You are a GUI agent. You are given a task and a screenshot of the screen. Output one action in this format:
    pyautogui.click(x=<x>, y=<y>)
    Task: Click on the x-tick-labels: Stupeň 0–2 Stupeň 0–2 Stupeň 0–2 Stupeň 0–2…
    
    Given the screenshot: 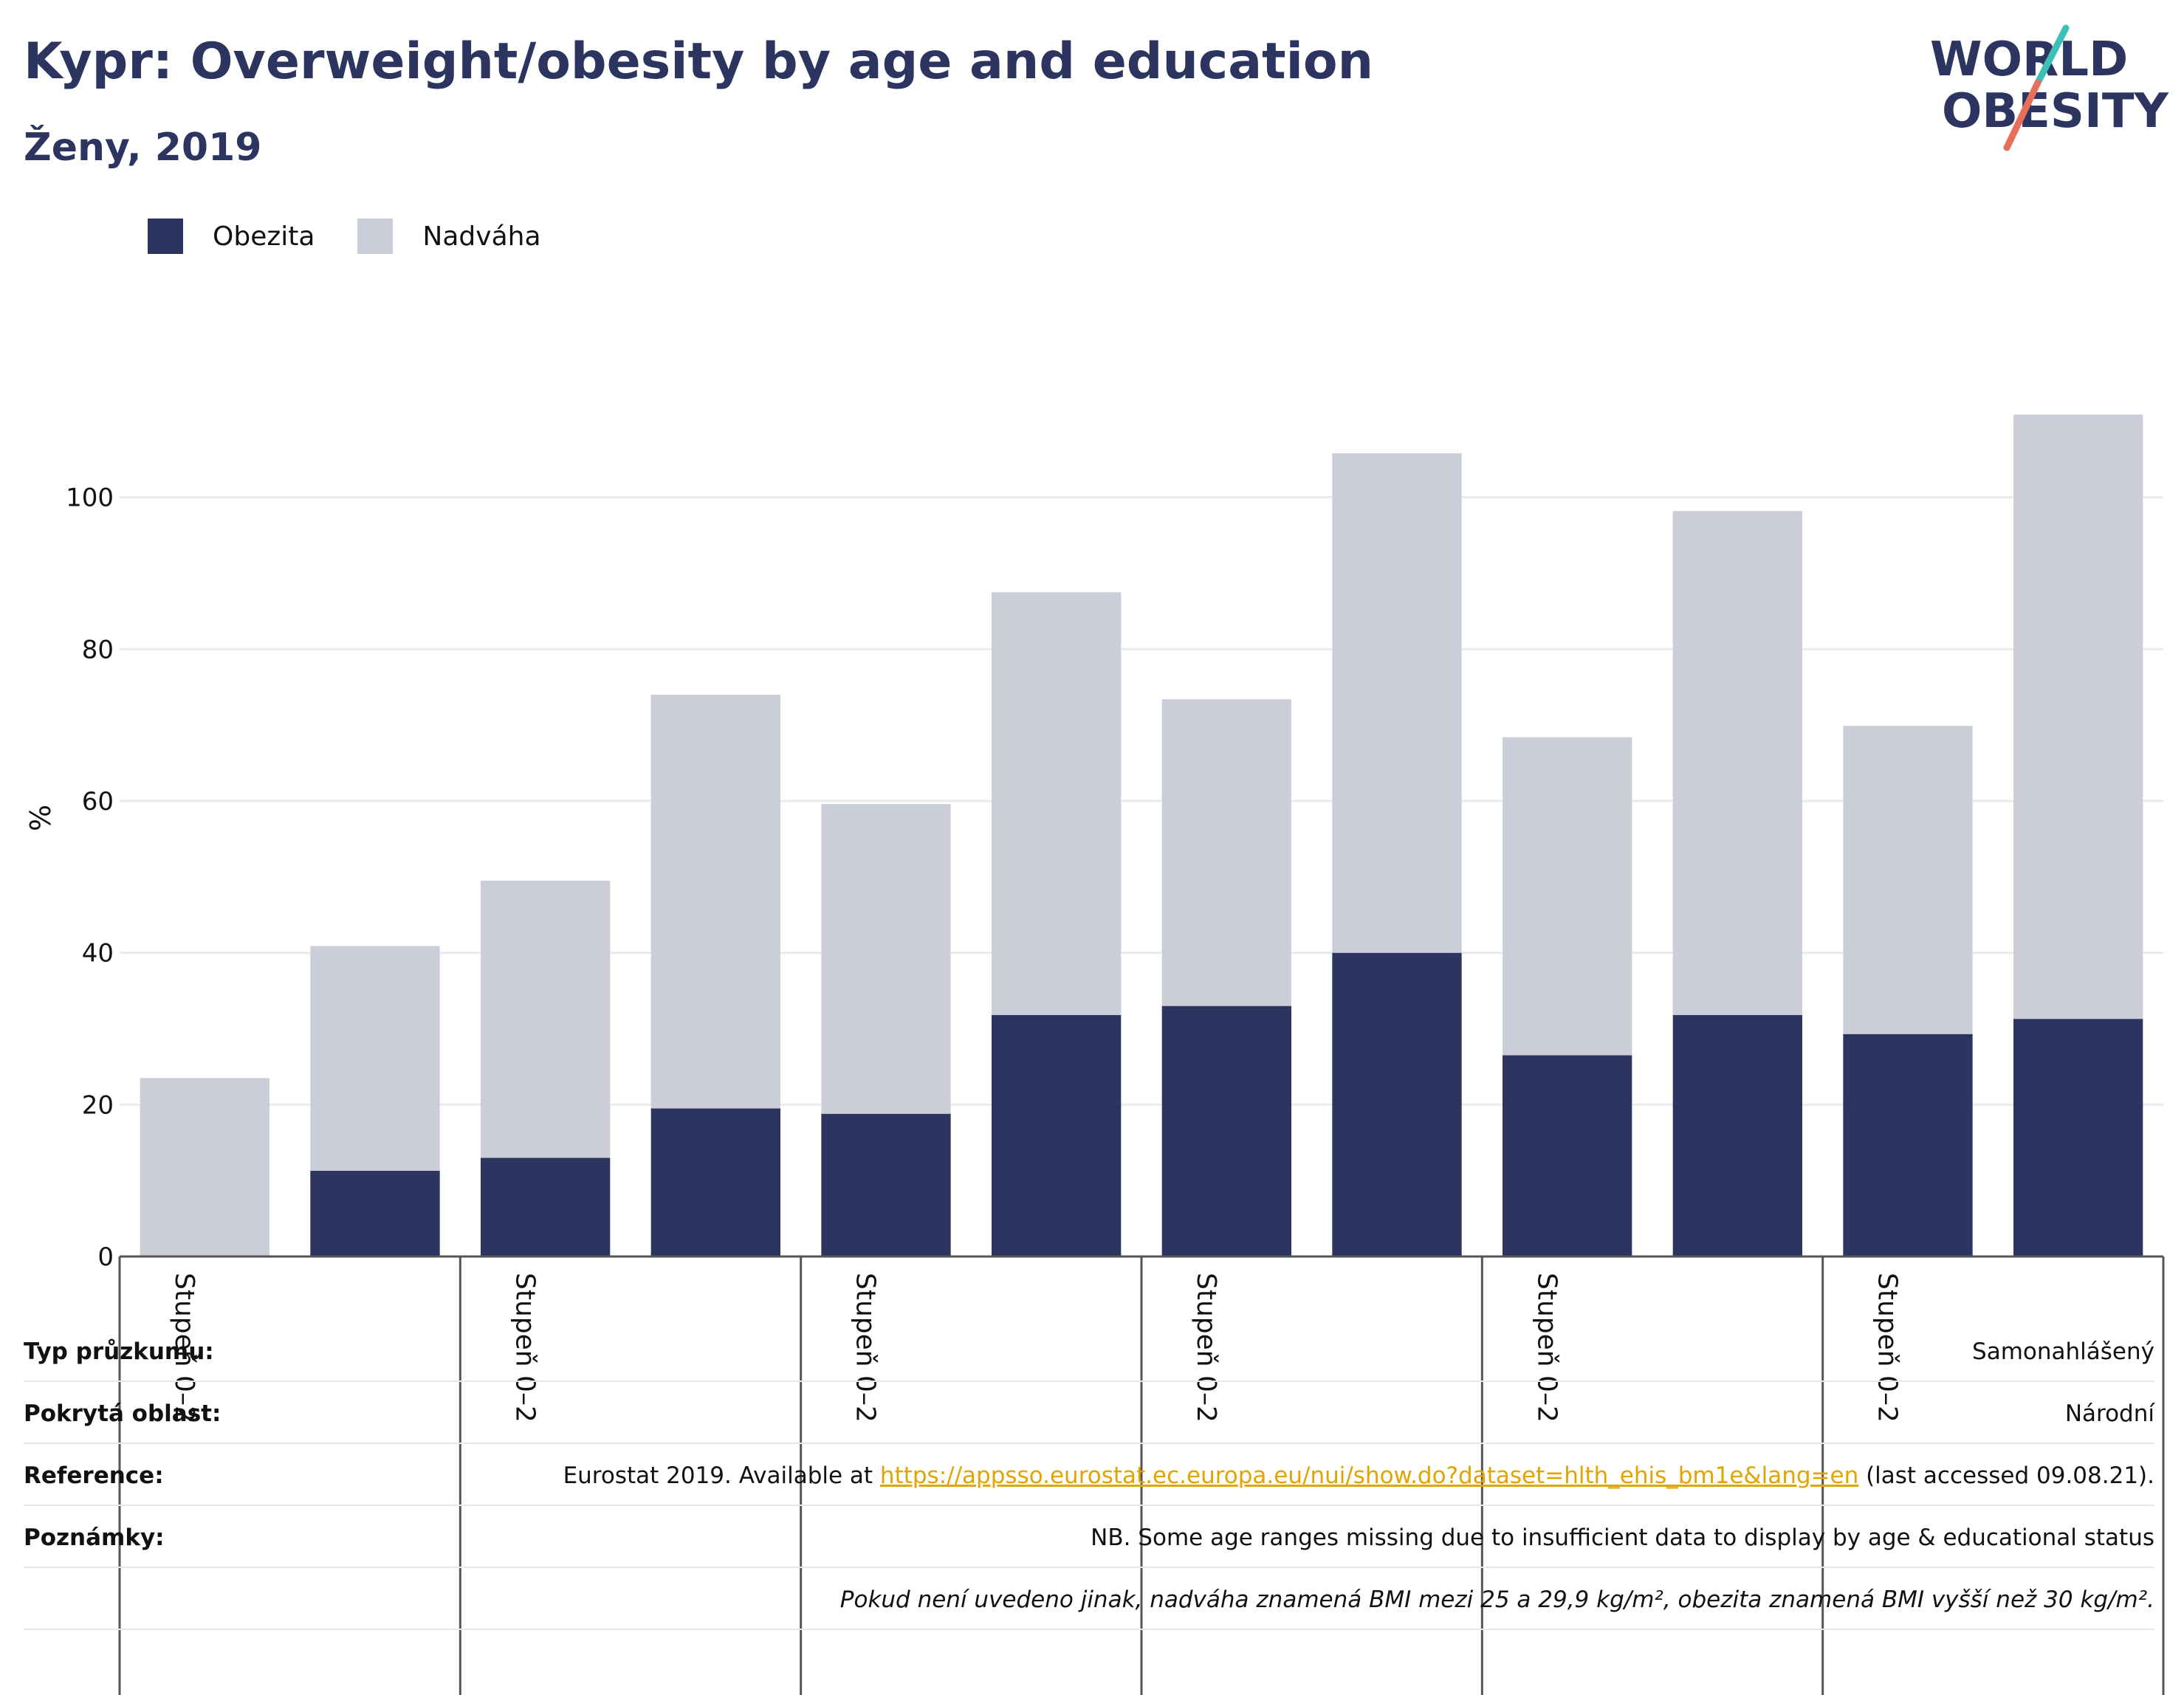 What is the action you would take?
    pyautogui.click(x=1036, y=1348)
    